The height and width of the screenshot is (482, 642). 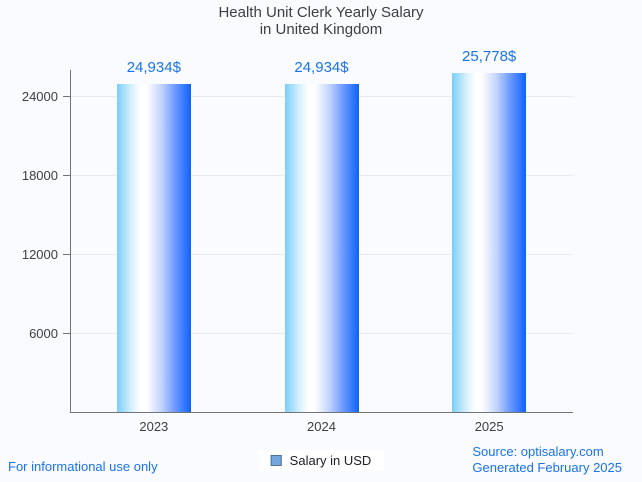 I want to click on x-axis-label-2024: 2024, so click(x=321, y=426).